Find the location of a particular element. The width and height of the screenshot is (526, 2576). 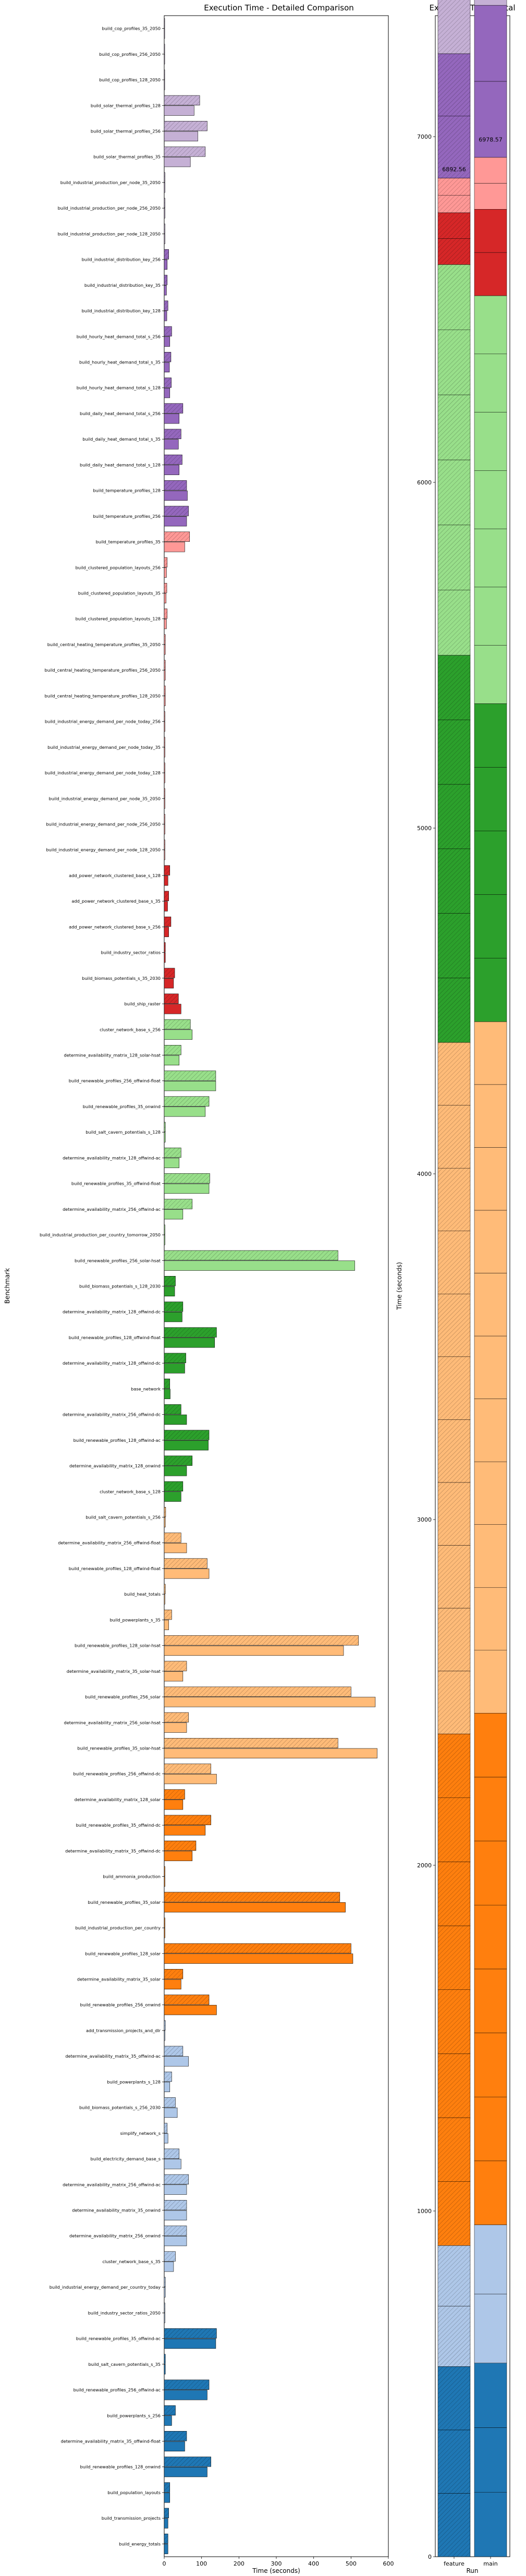

benchmark-label: build_renewable_profiles_256_offwind-dc is located at coordinates (117, 1774).